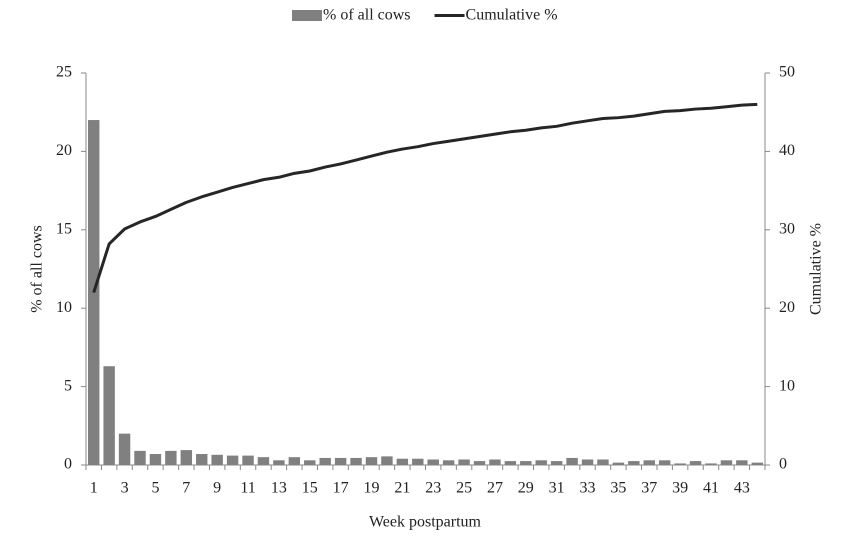 The image size is (862, 541). What do you see at coordinates (787, 72) in the screenshot?
I see `y2-tick-label: 50` at bounding box center [787, 72].